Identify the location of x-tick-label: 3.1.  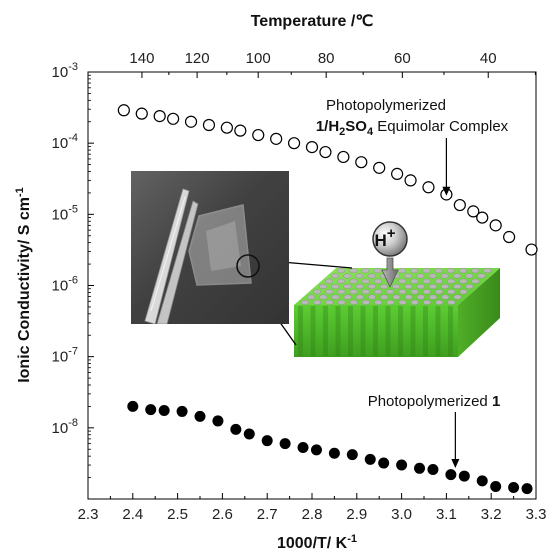
(446, 514).